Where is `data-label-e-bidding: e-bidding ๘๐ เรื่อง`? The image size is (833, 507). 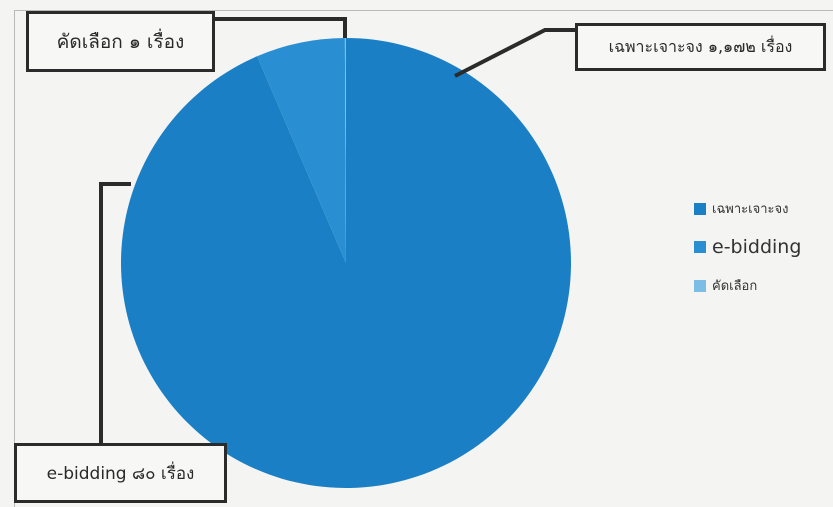 data-label-e-bidding: e-bidding ๘๐ เรื่อง is located at coordinates (120, 473).